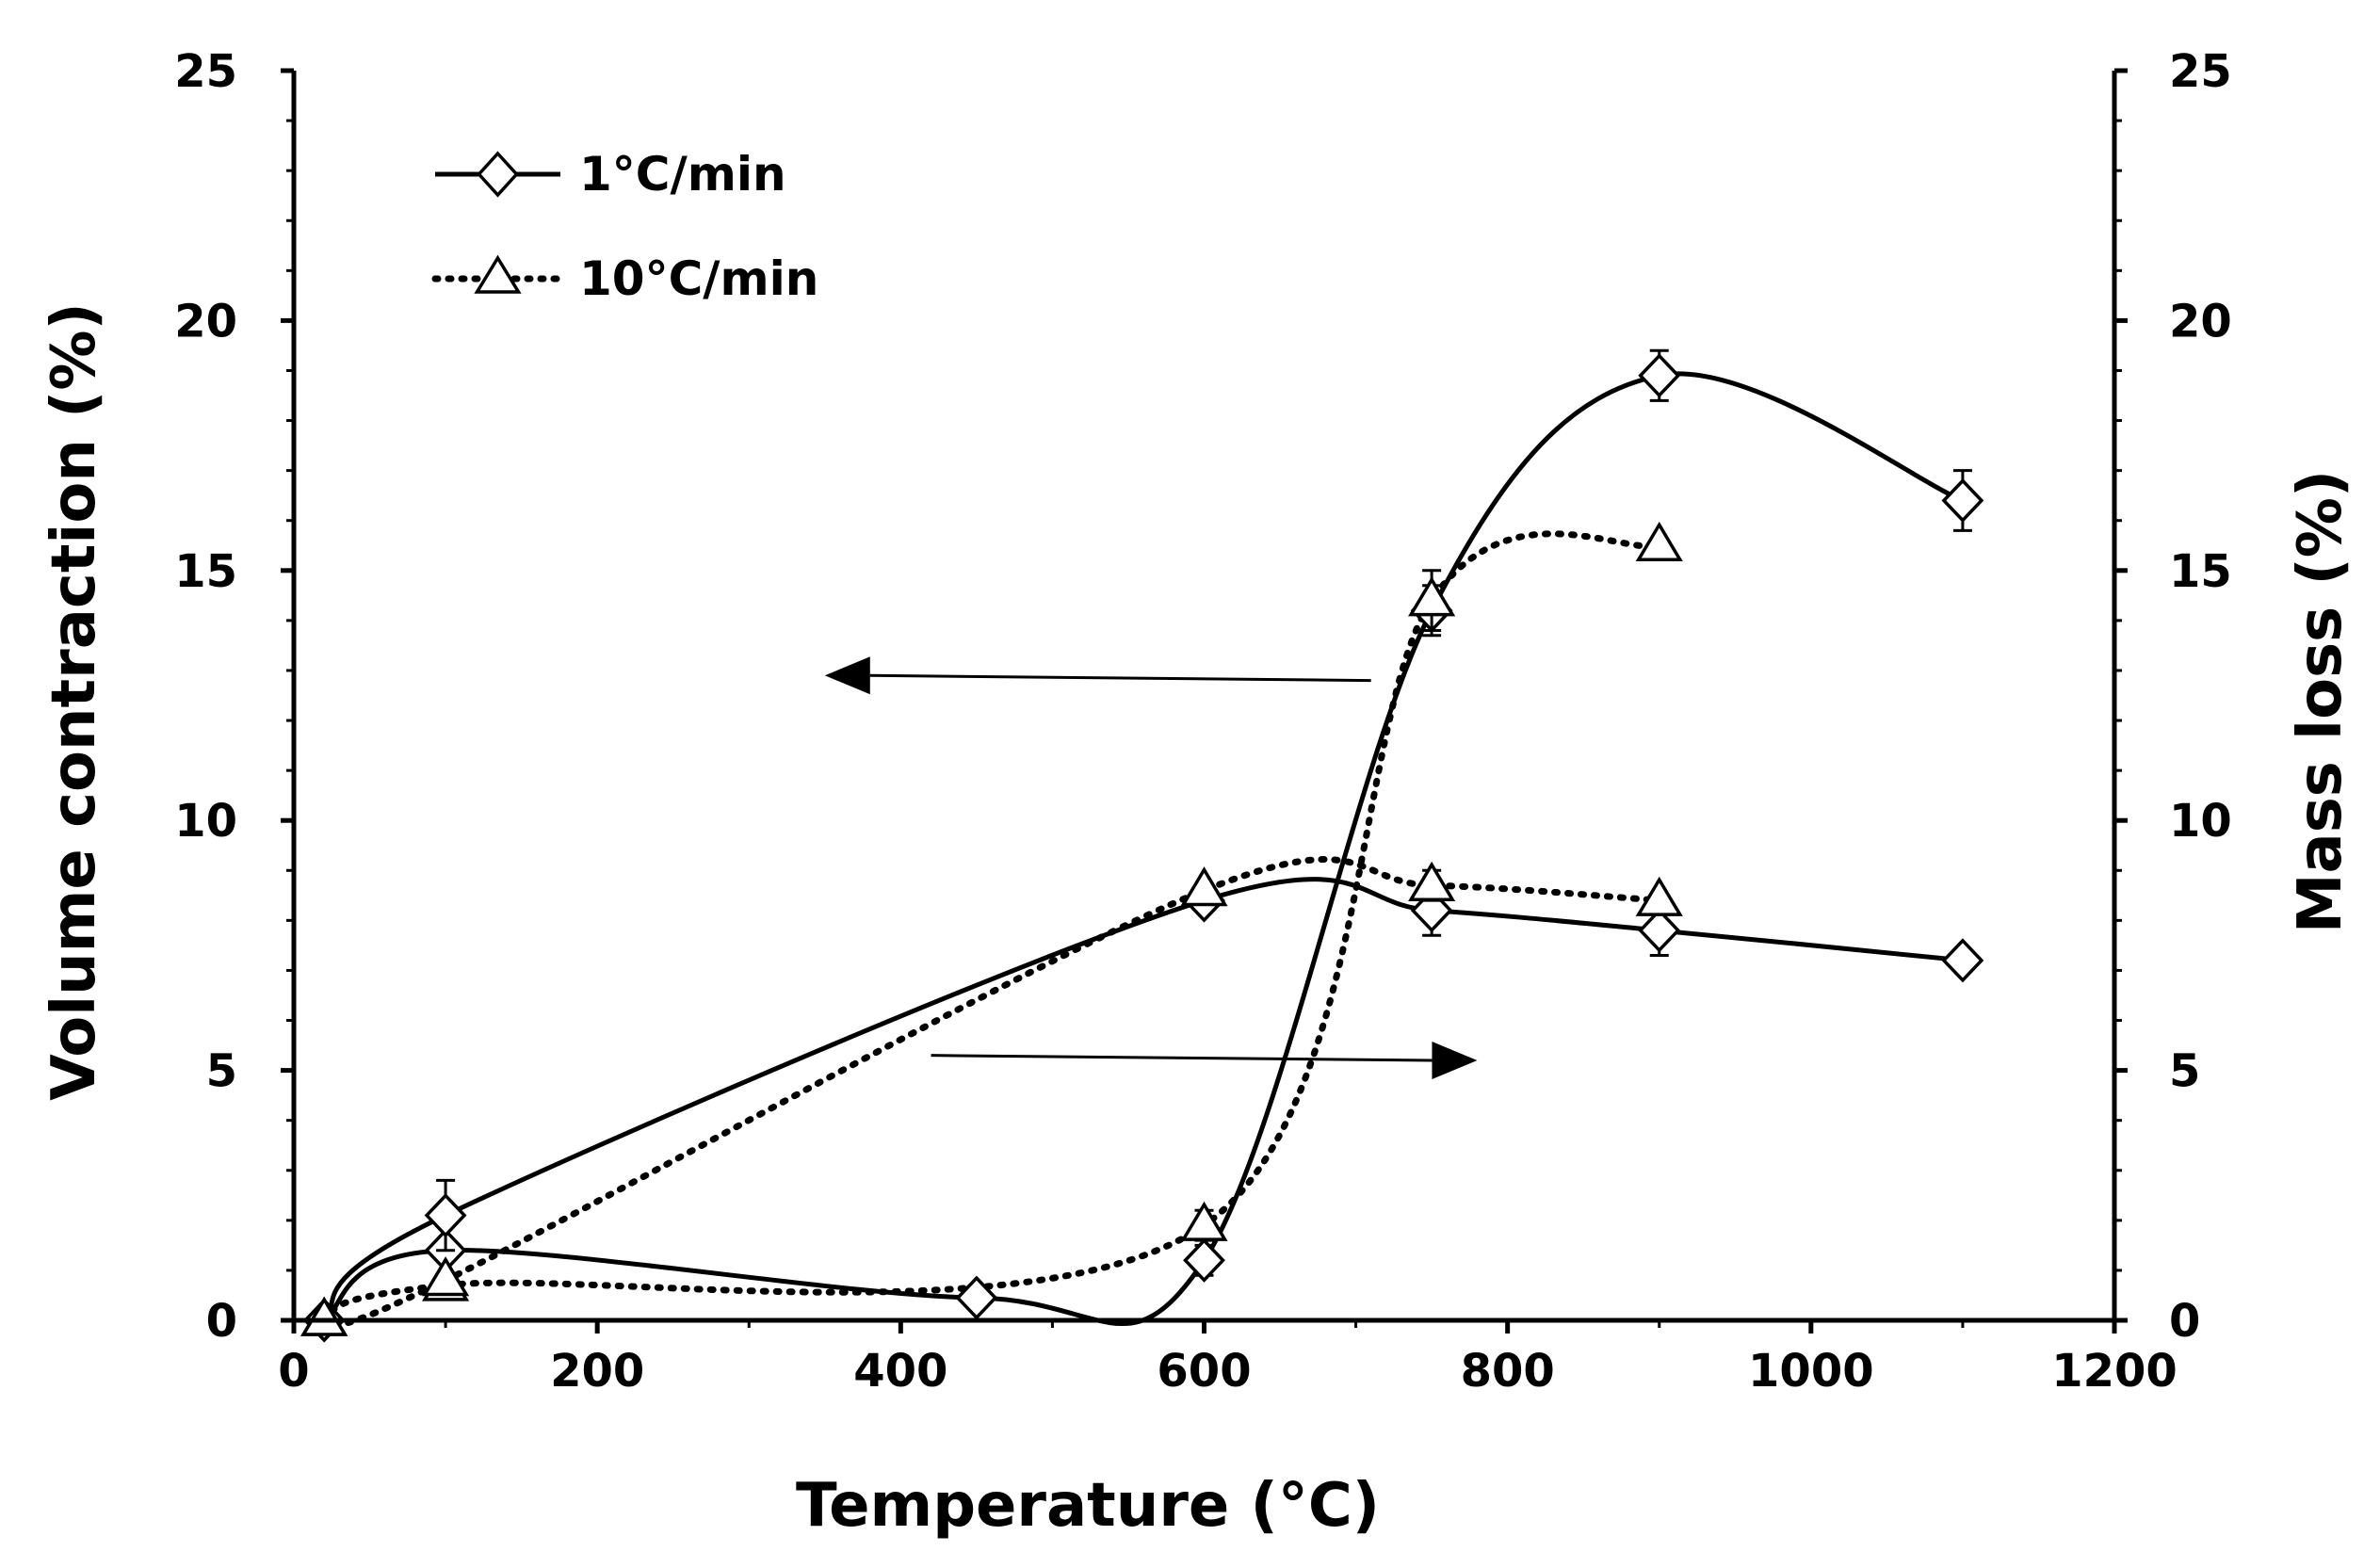 The width and height of the screenshot is (2380, 1568). Describe the element at coordinates (1120, 678) in the screenshot. I see `arrow-to-left-axis-shaft` at that location.